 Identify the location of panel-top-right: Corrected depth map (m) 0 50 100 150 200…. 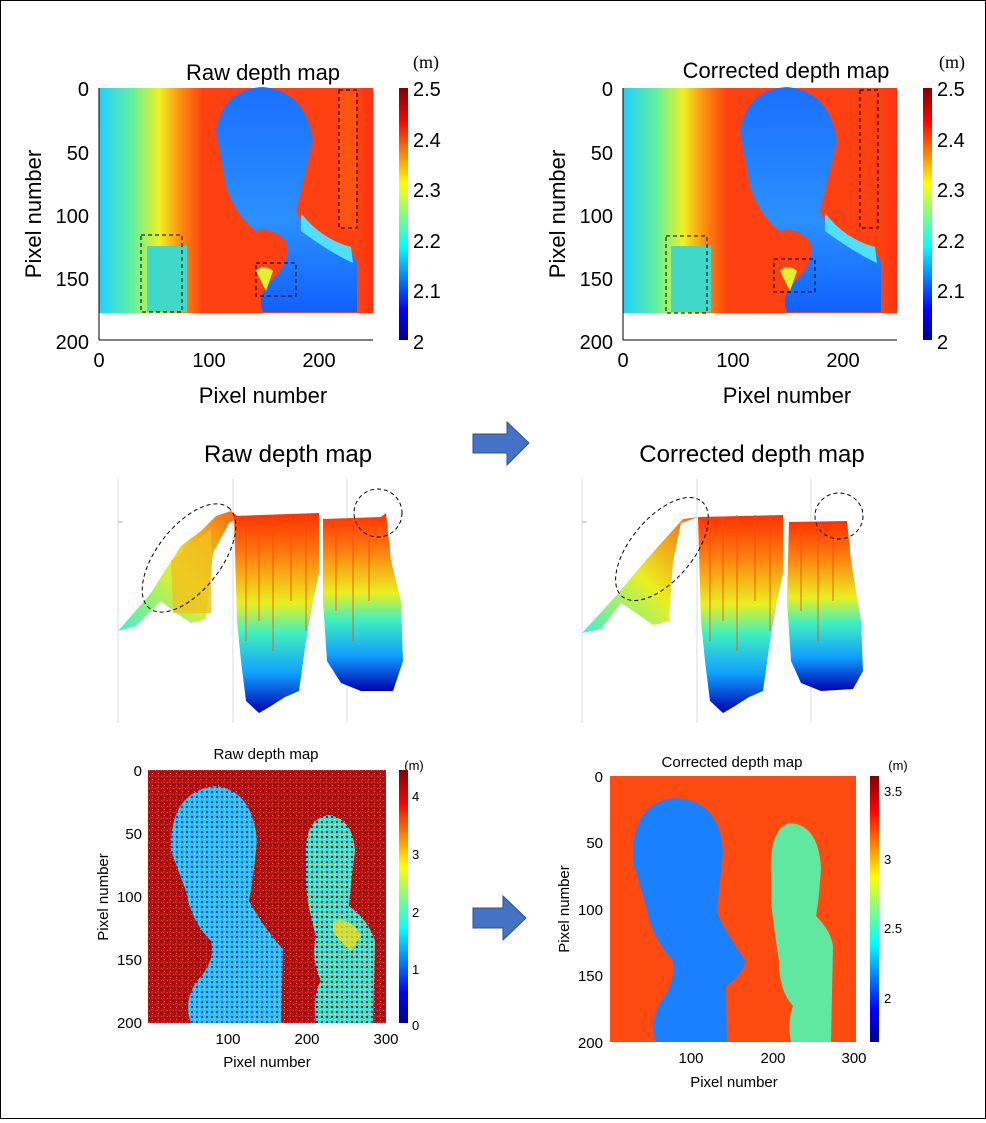
(755, 230).